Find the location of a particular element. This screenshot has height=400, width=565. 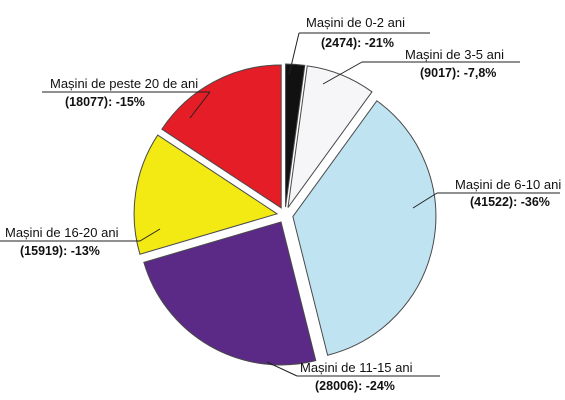

slice-name-2: Mașini de 3-5 ani is located at coordinates (454, 54).